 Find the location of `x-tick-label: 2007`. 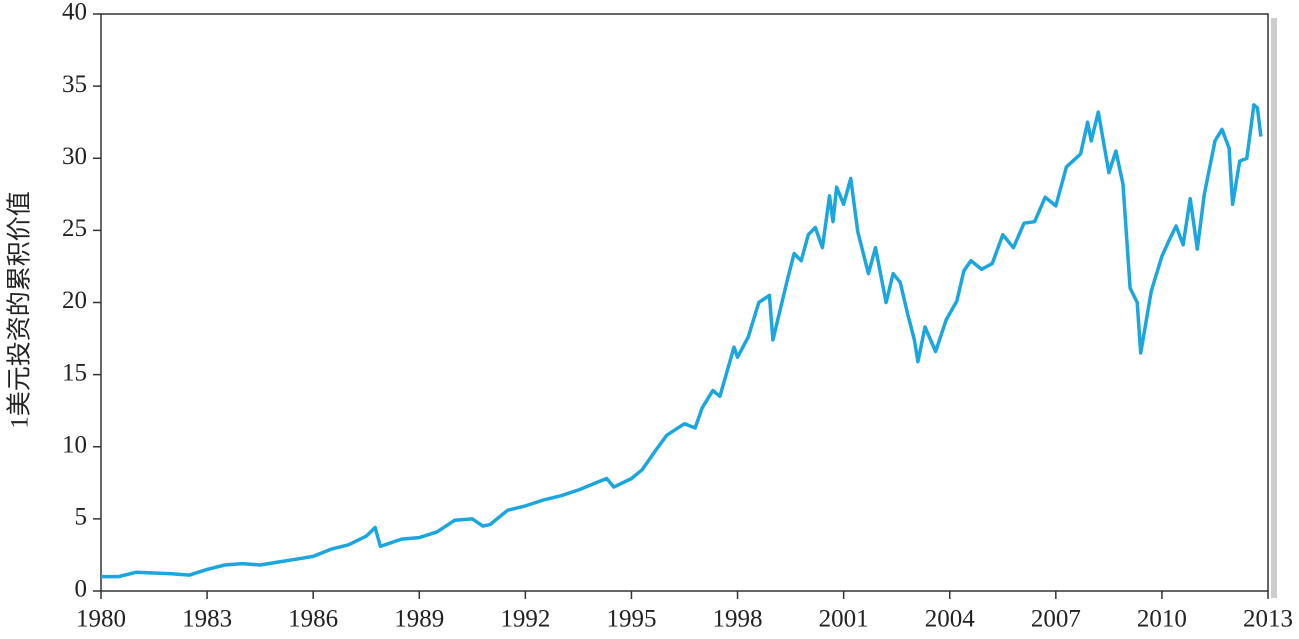

x-tick-label: 2007 is located at coordinates (1056, 619).